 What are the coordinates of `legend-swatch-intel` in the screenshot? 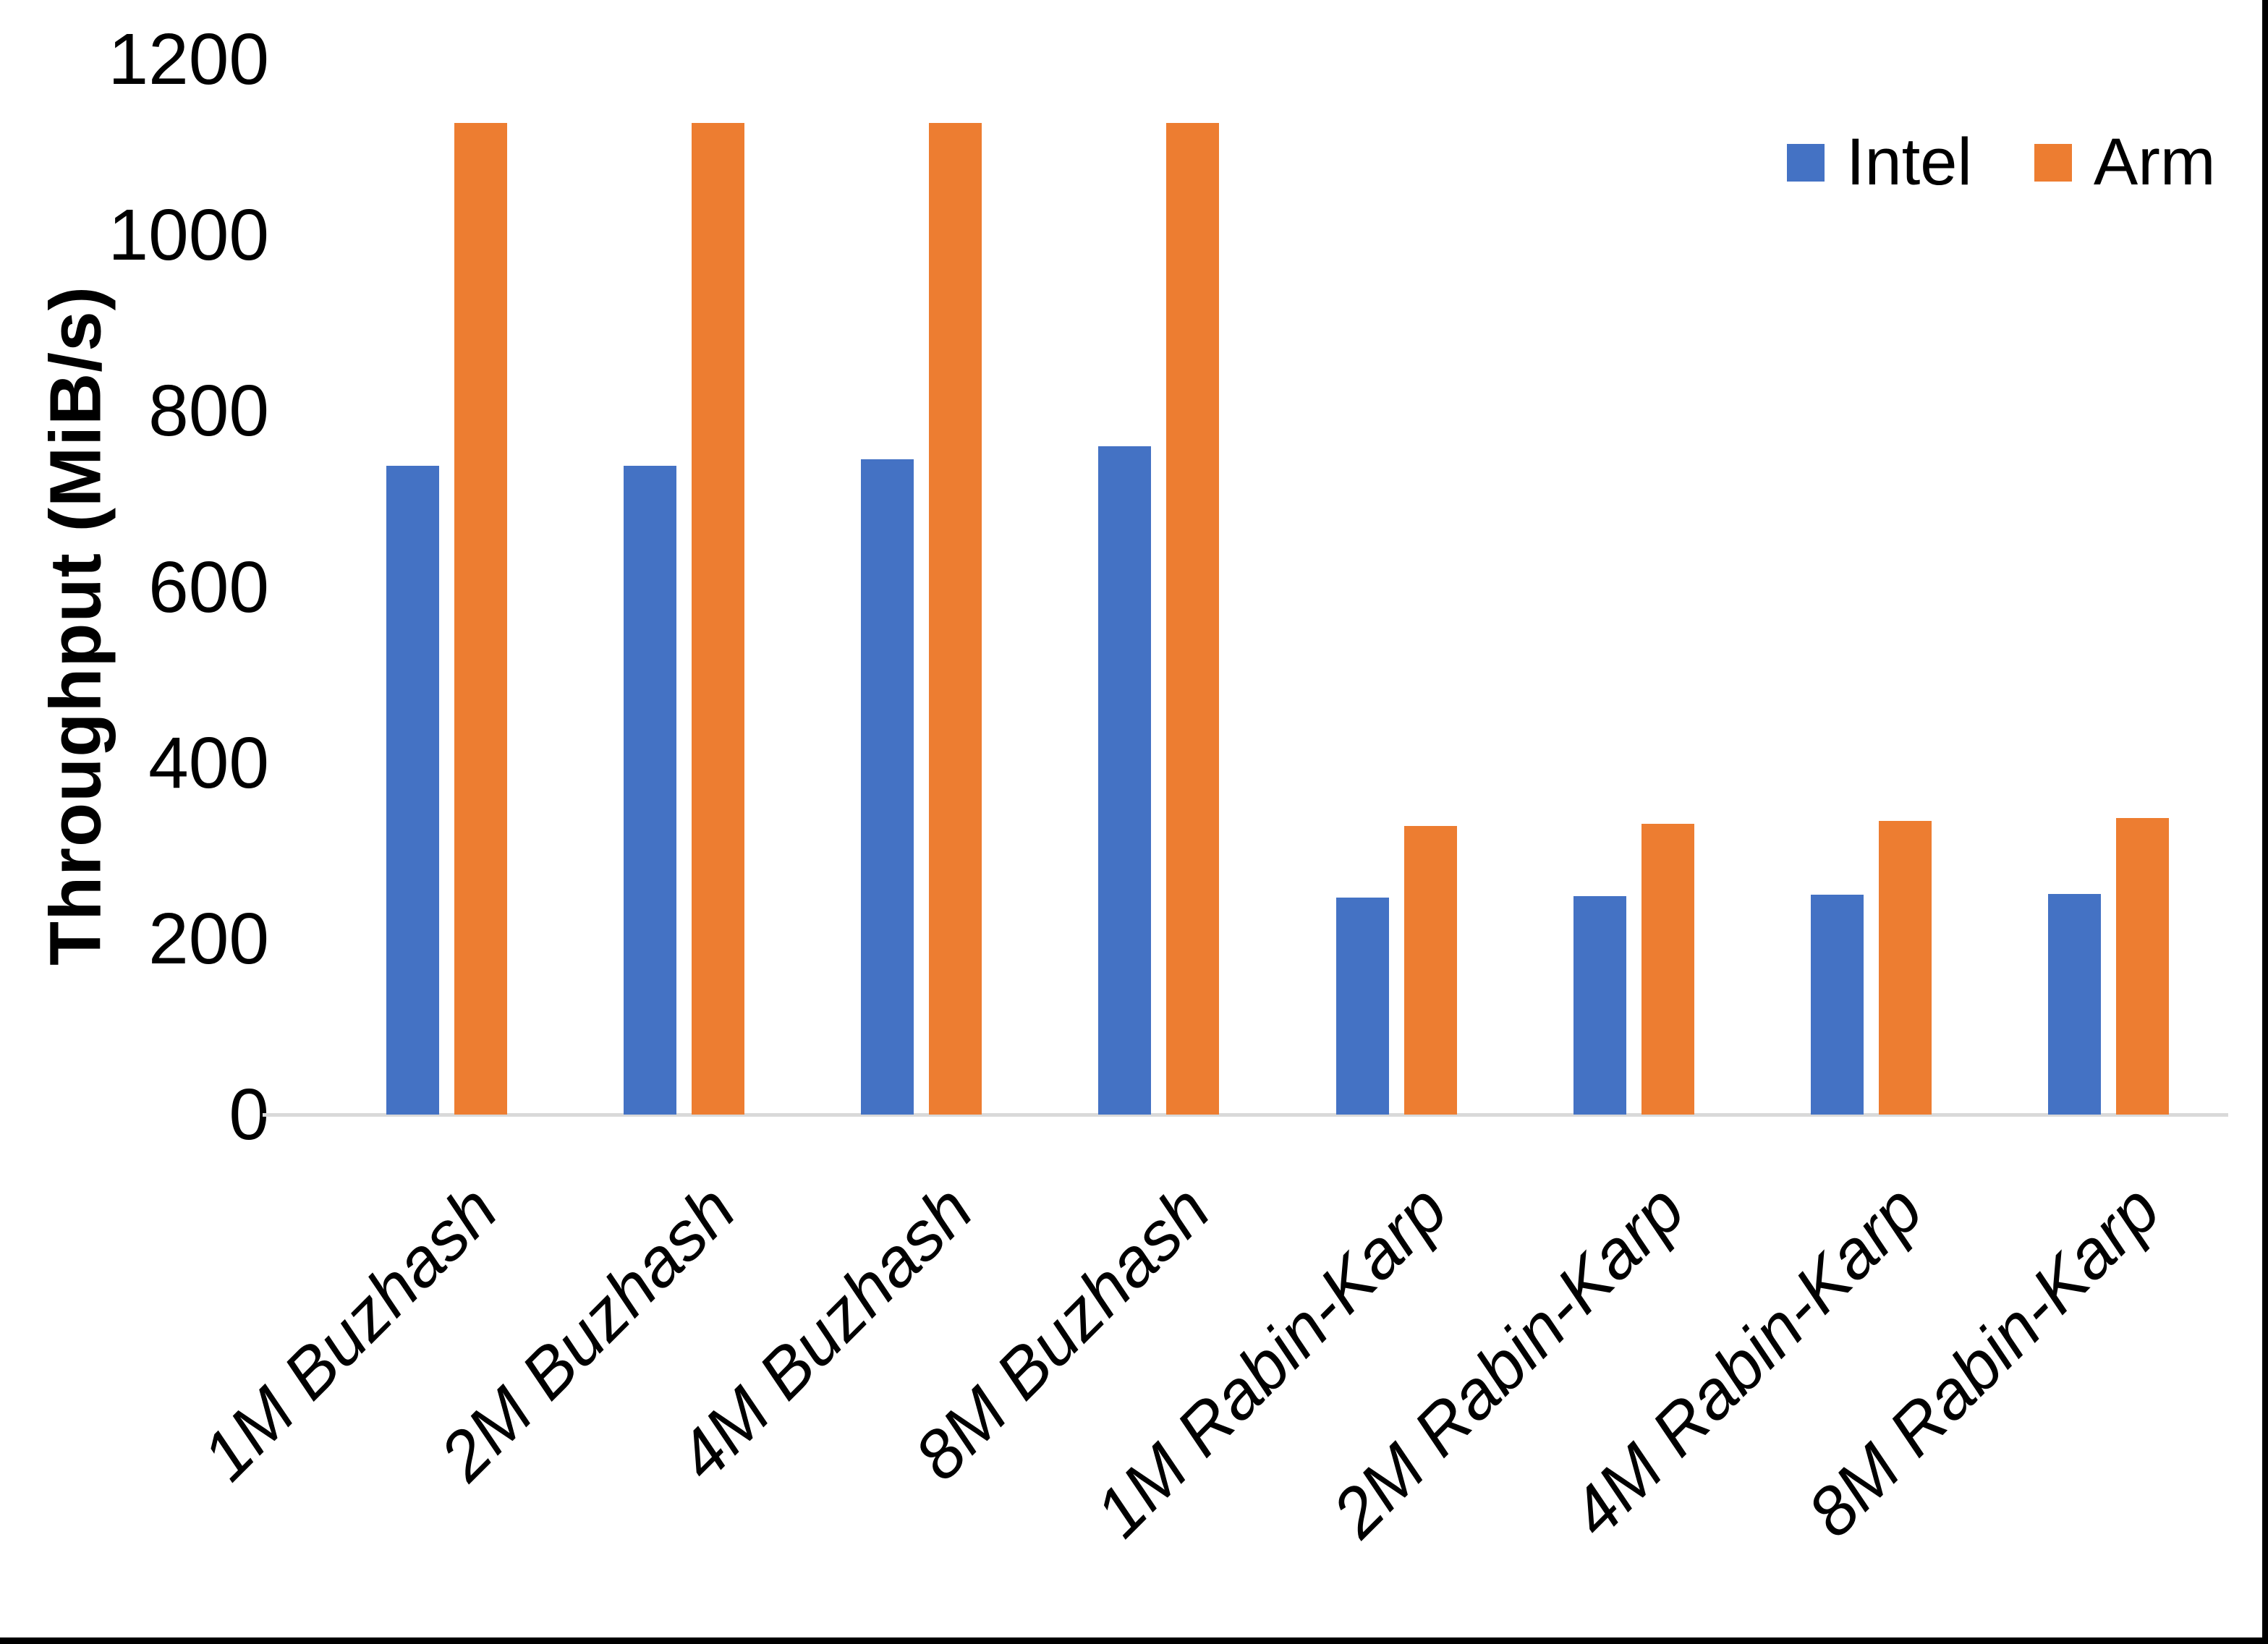 It's located at (1806, 162).